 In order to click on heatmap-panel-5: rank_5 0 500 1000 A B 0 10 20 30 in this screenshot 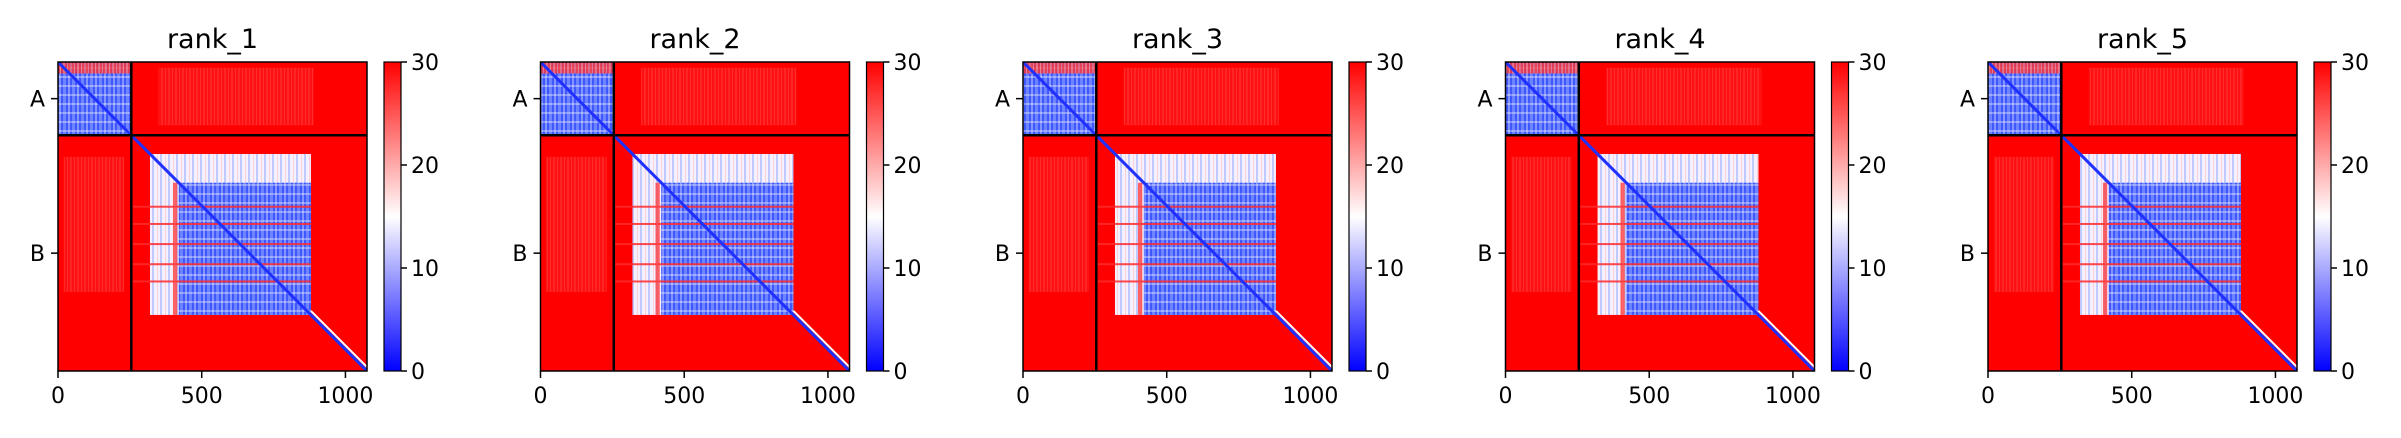, I will do `click(2164, 216)`.